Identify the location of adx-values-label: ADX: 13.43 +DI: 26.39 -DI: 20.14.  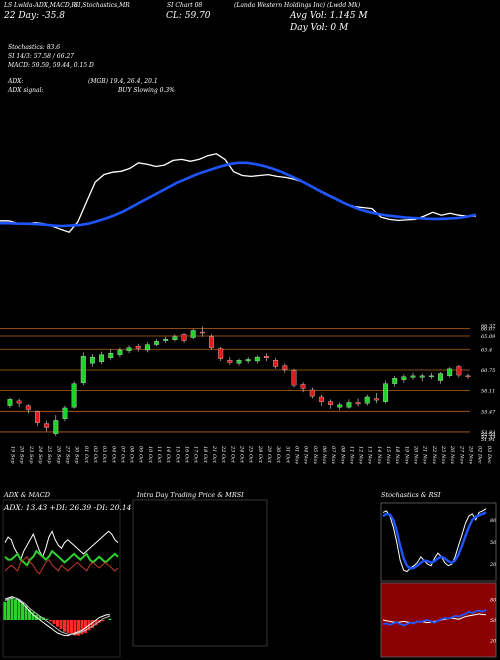
(68, 507).